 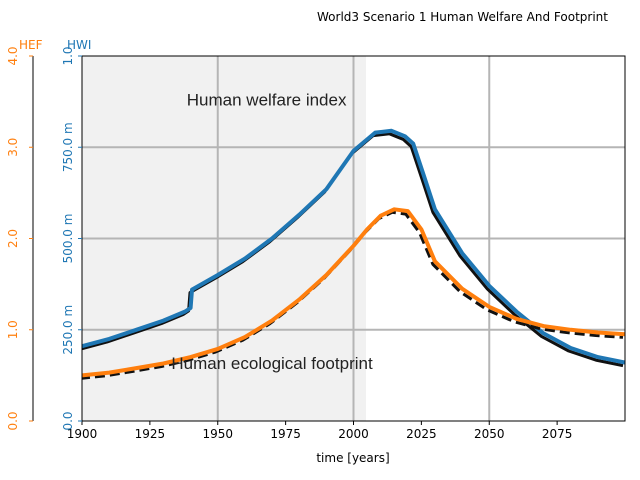 I want to click on x-tick-label: 1925, so click(x=150, y=434).